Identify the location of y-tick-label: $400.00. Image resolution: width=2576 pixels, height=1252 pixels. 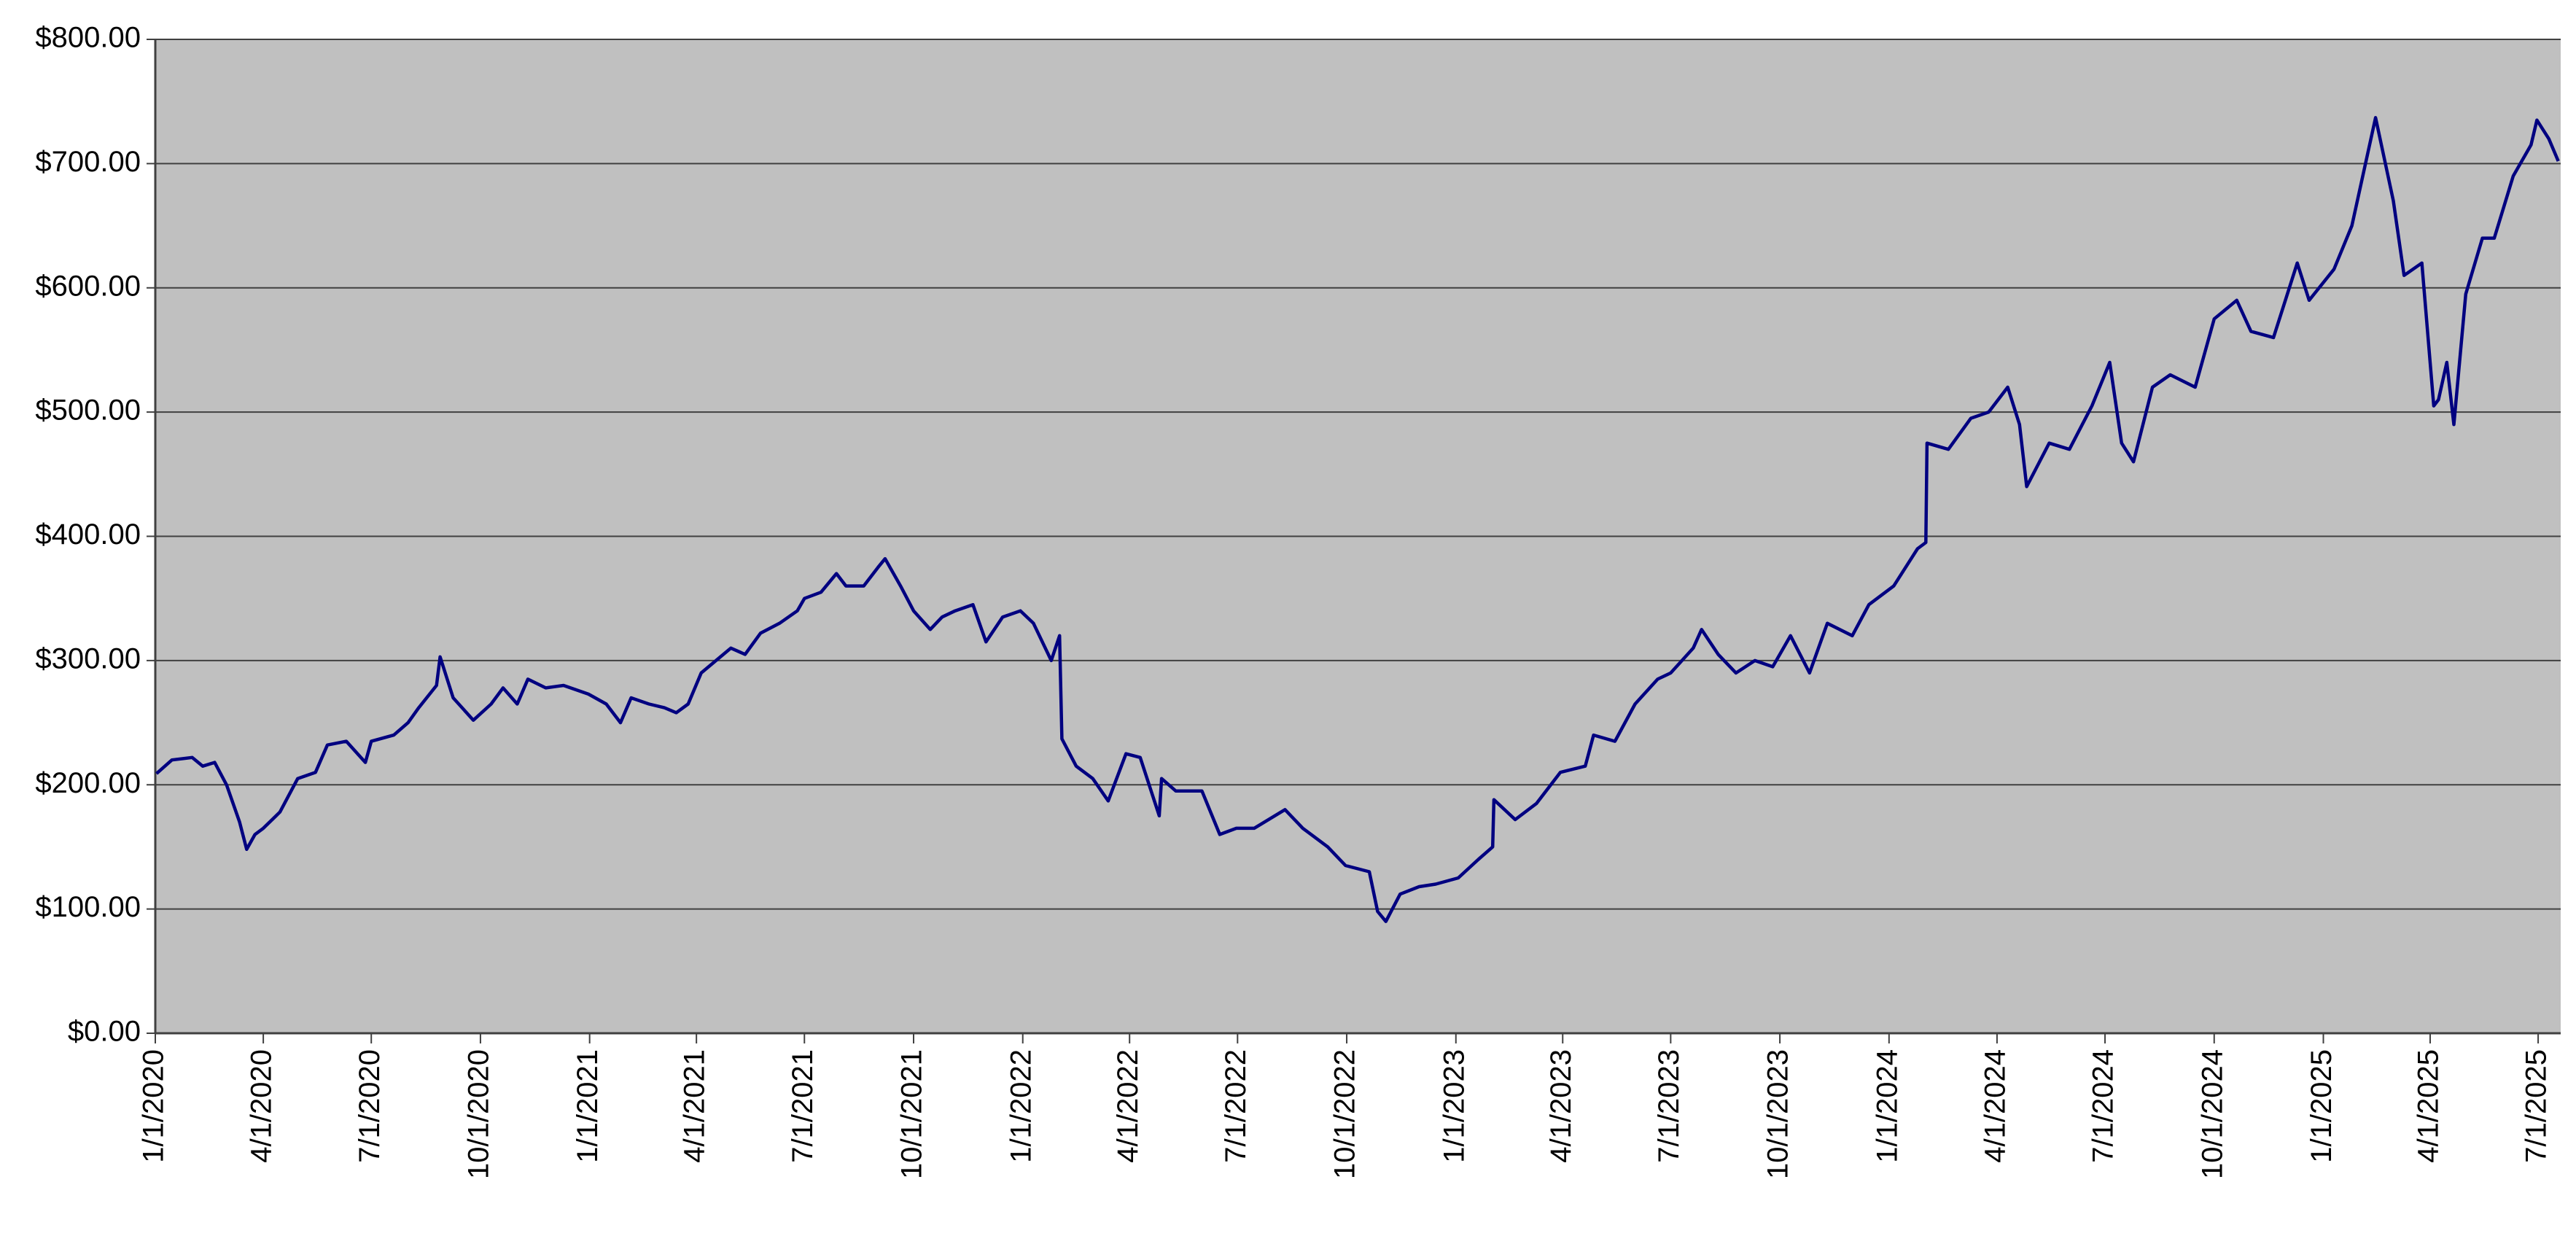
(88, 534).